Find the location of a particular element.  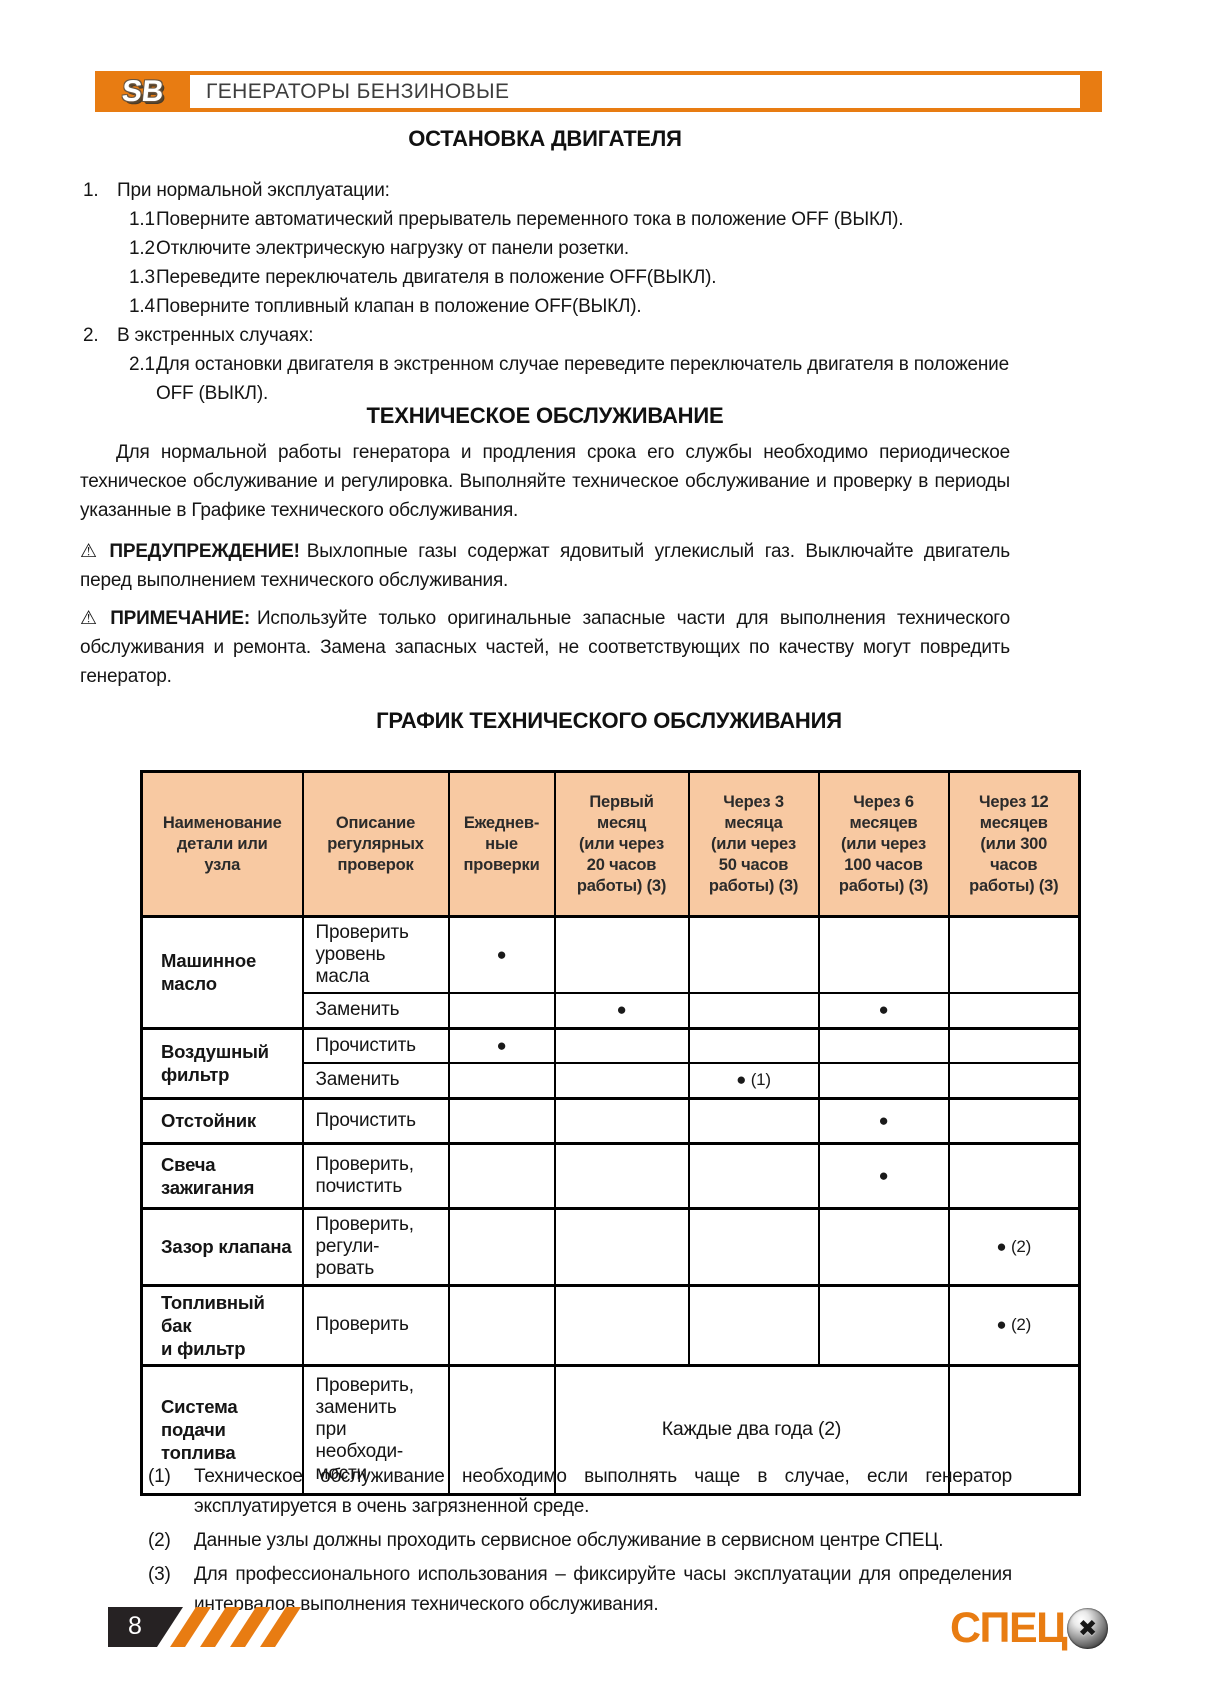

footnote-label: (1) is located at coordinates (159, 1476).